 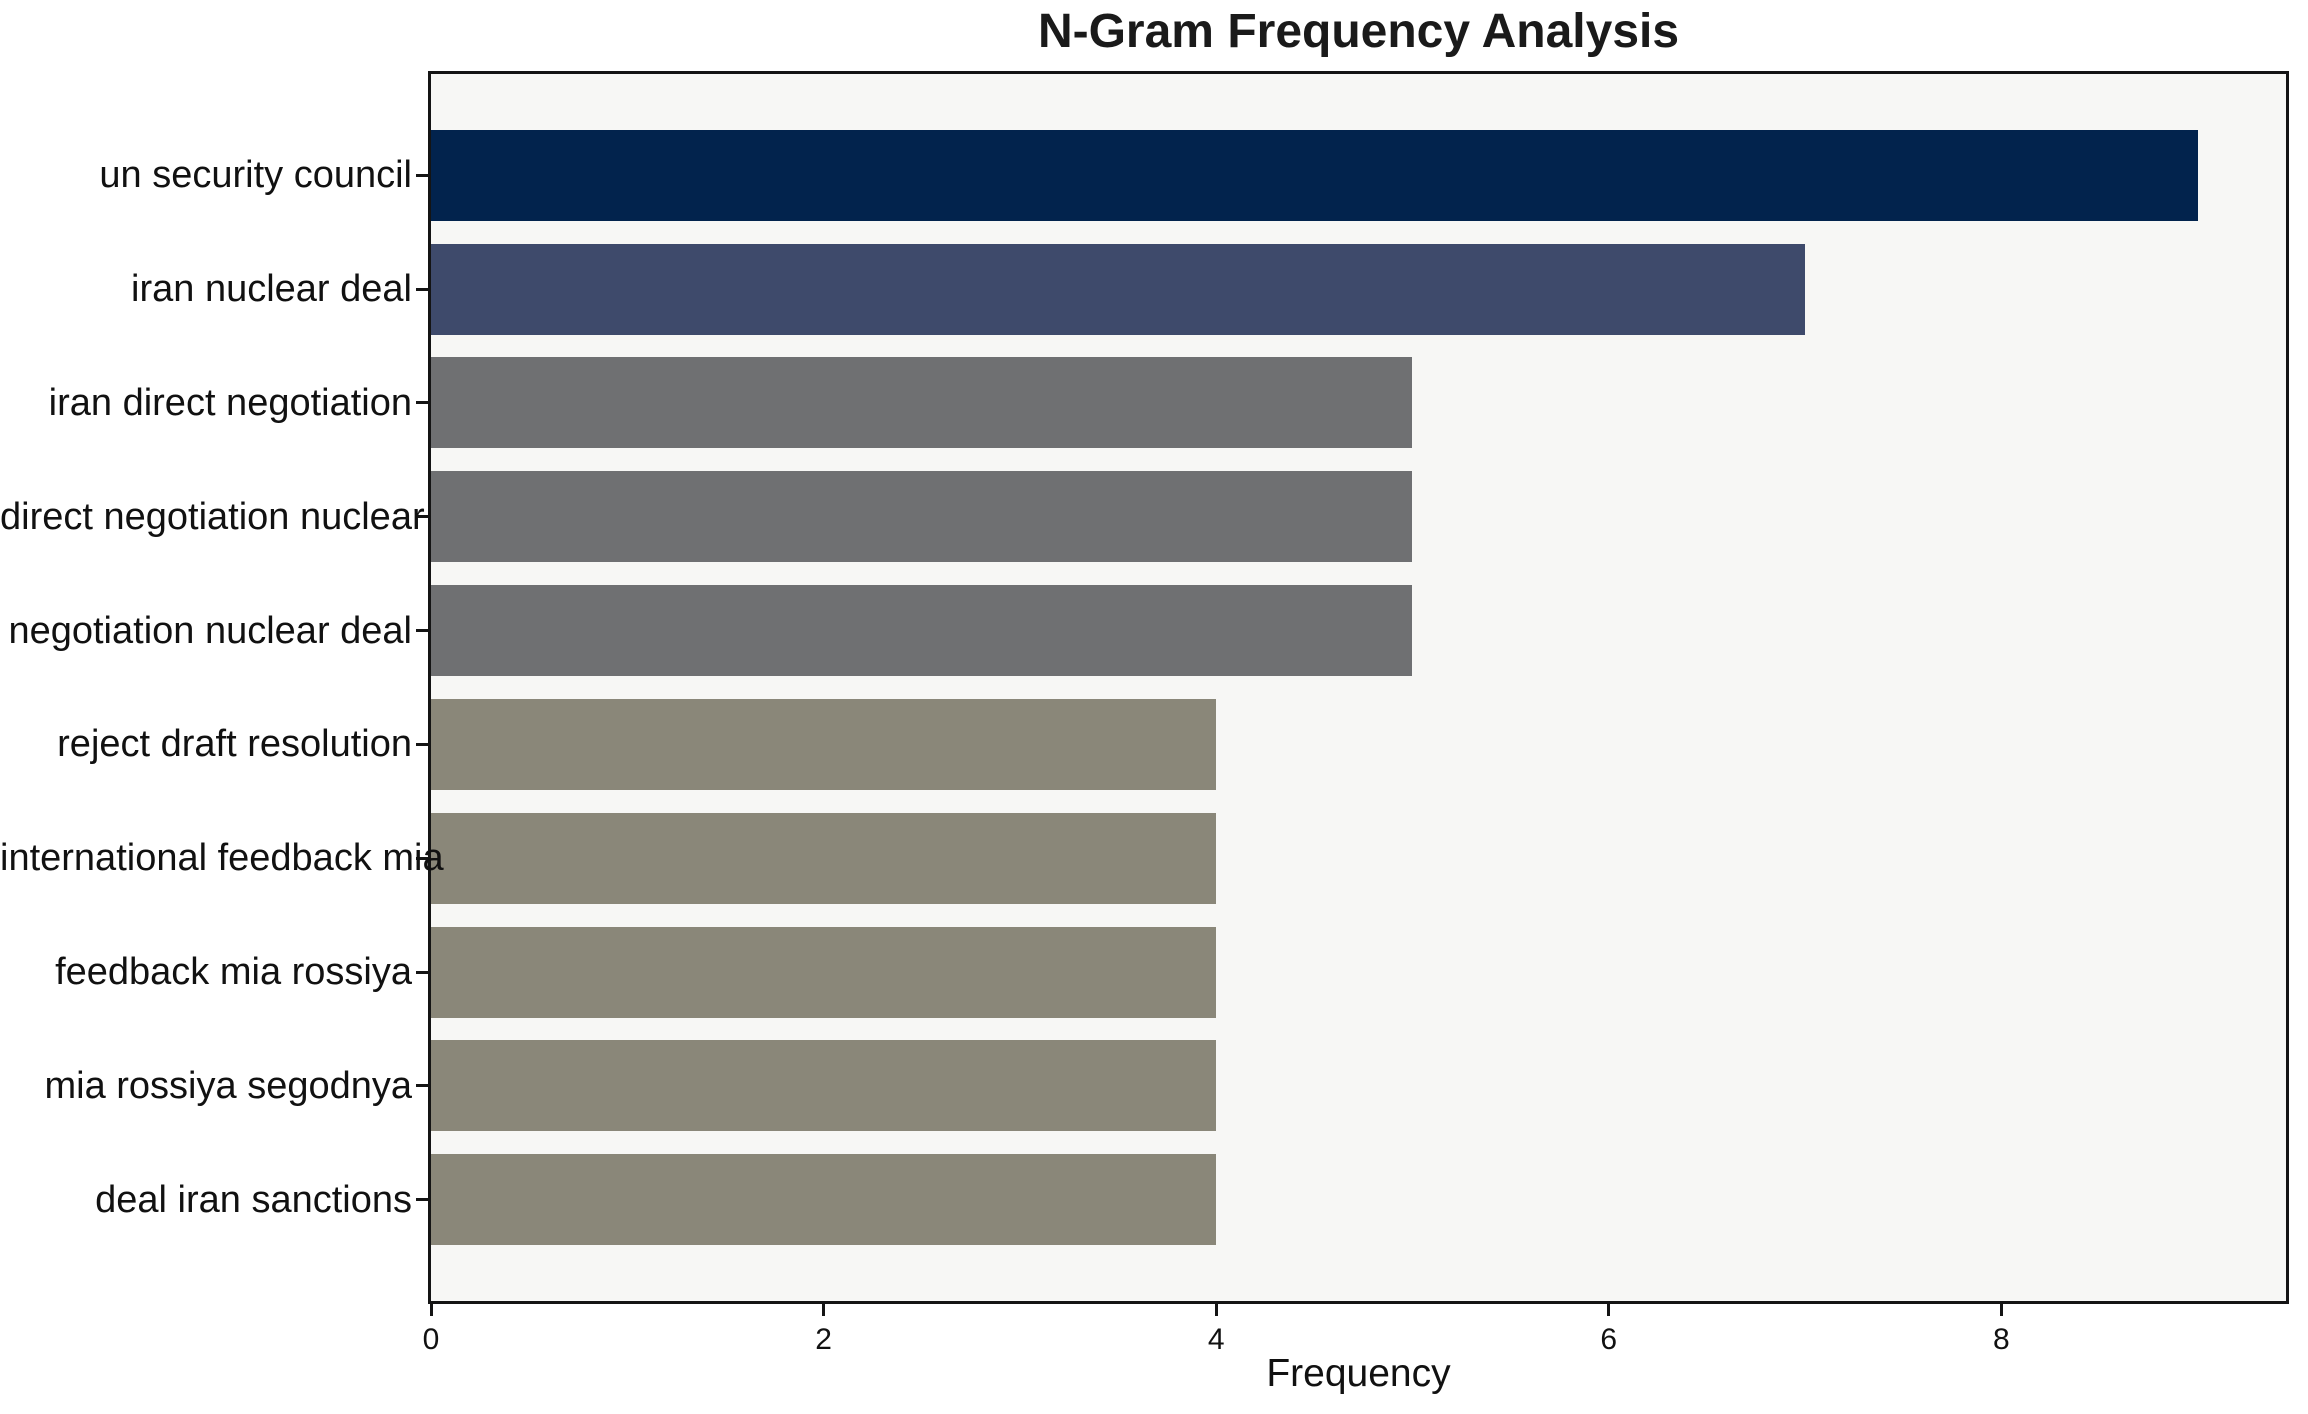 I want to click on x-tick-label: 0, so click(x=431, y=1339).